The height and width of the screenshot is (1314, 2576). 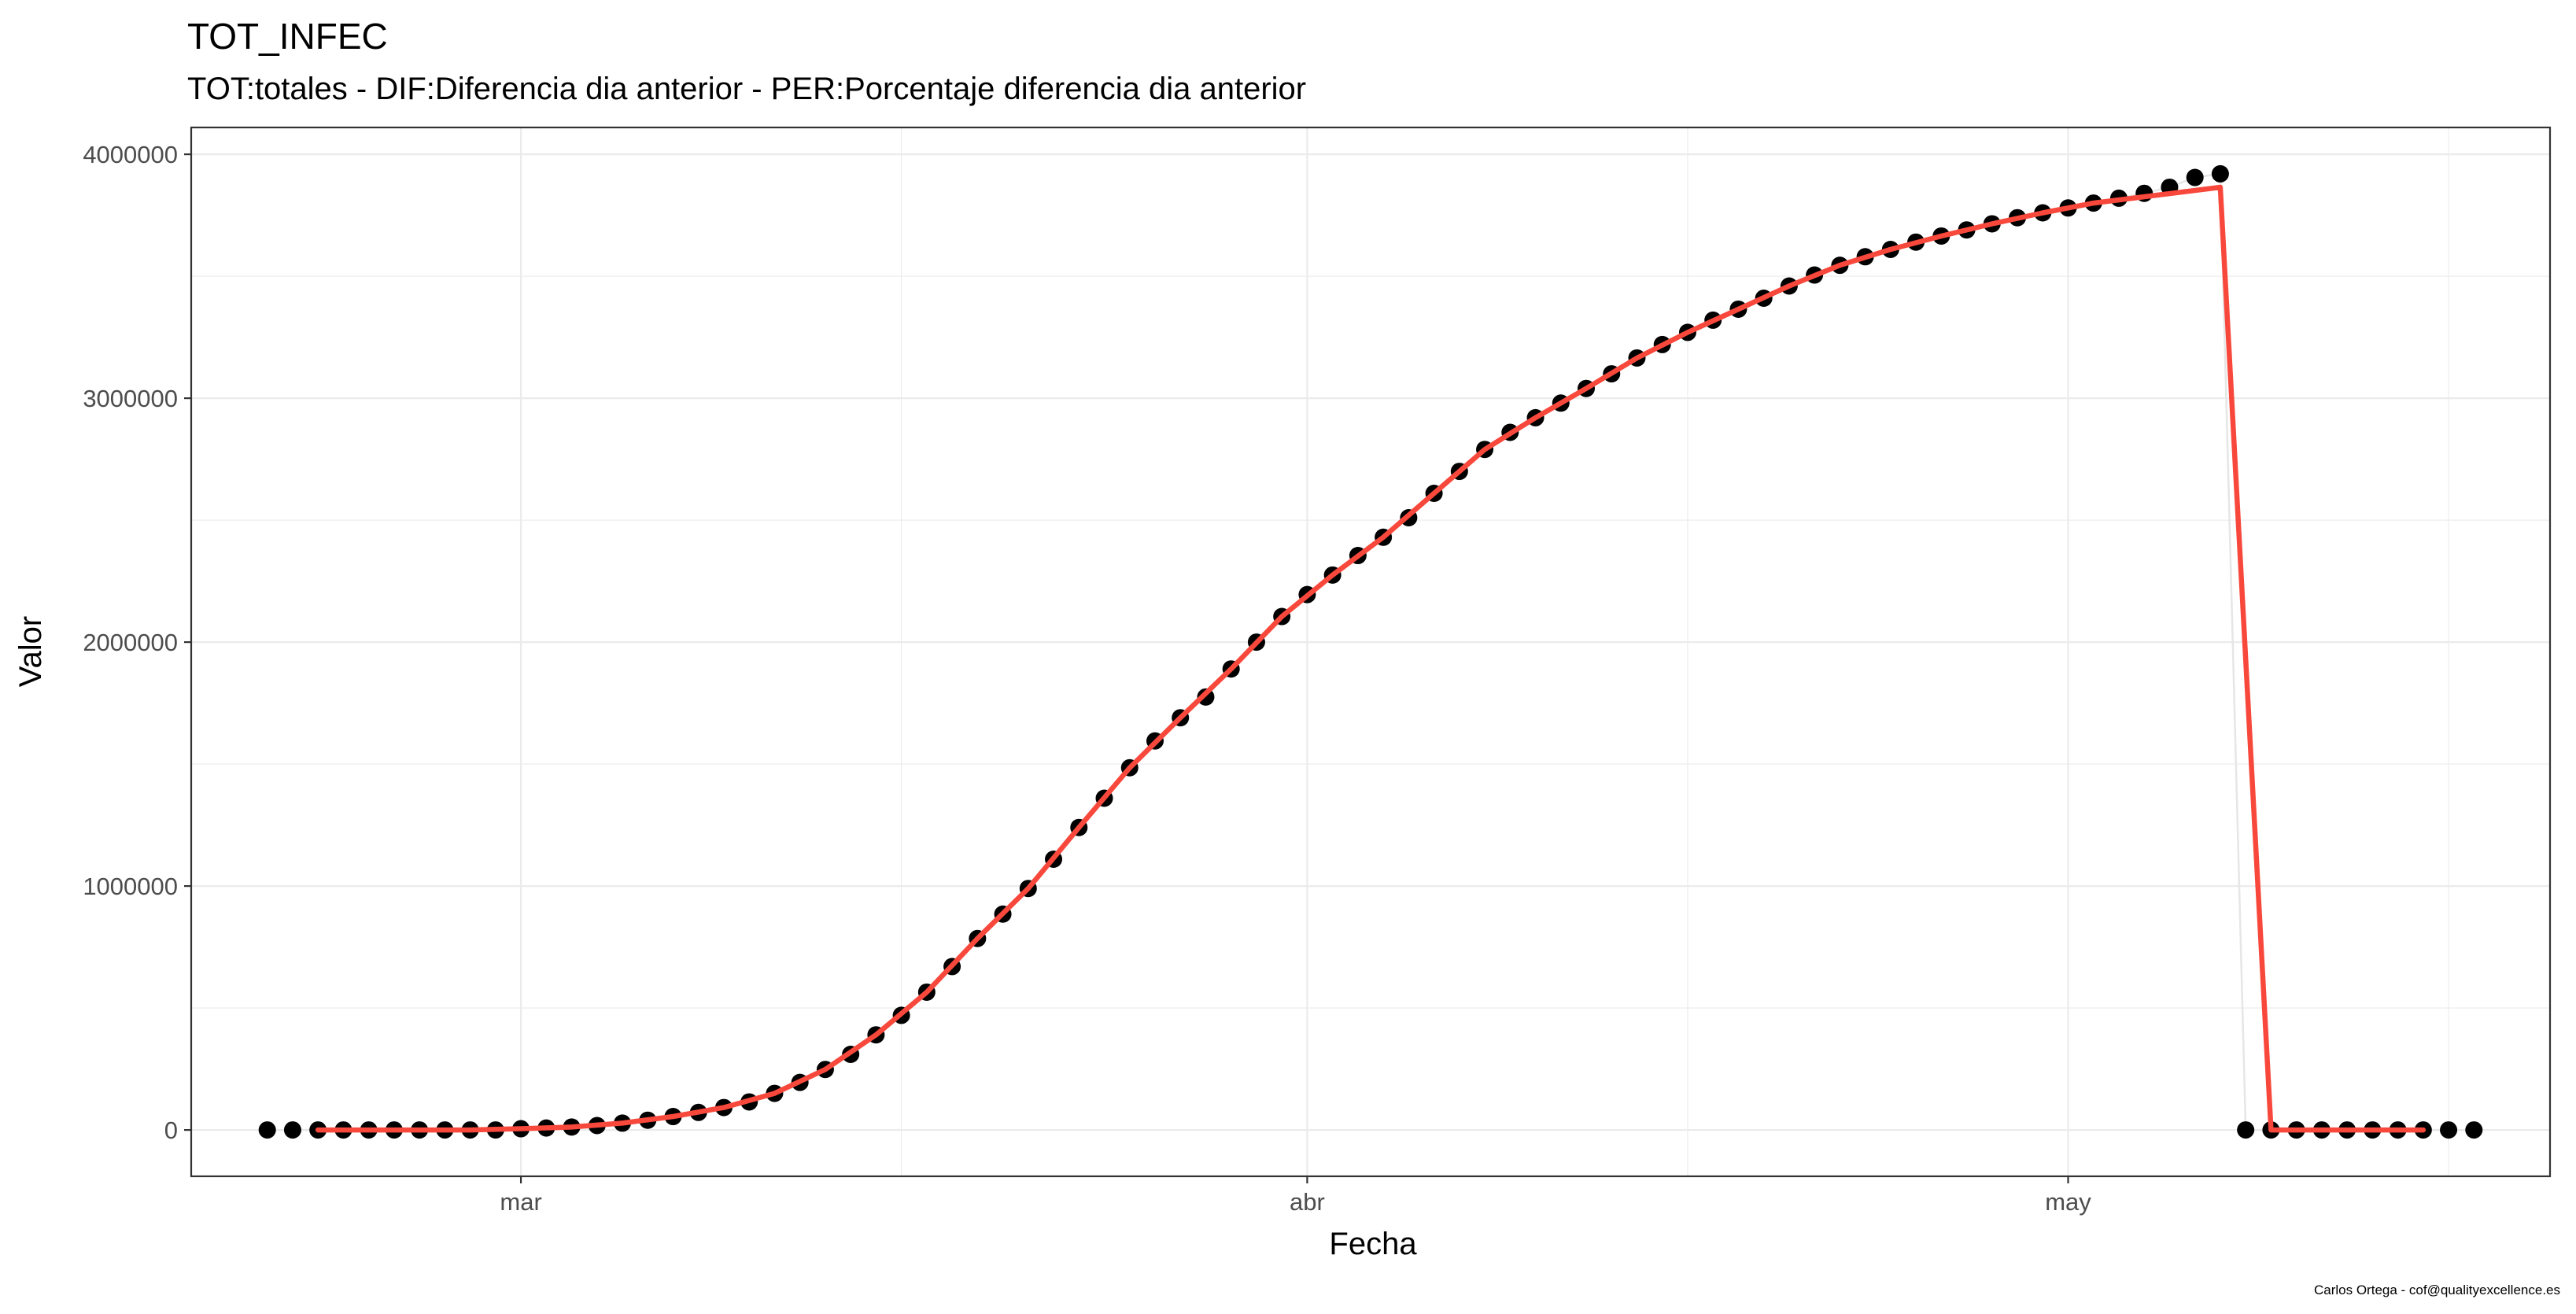 I want to click on x-axis: mar abr may, so click(x=1295, y=1196).